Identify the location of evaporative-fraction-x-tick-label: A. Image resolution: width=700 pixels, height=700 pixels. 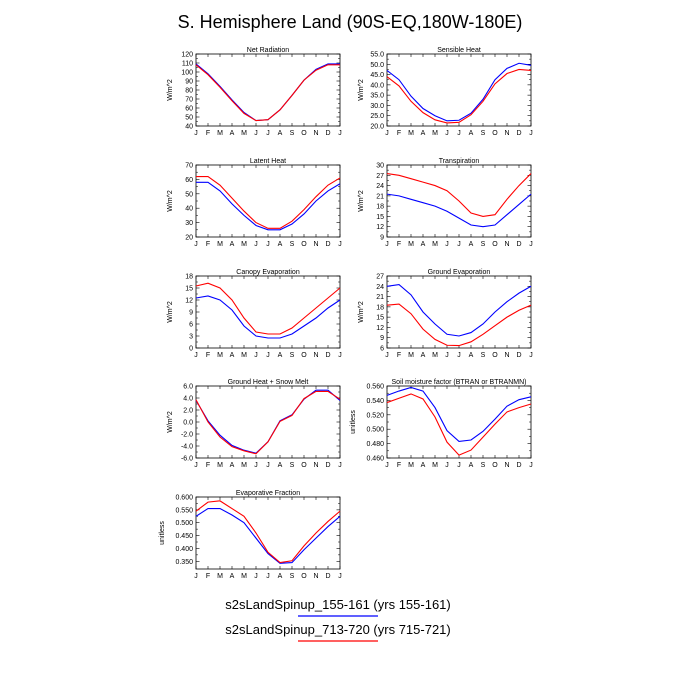
(232, 576).